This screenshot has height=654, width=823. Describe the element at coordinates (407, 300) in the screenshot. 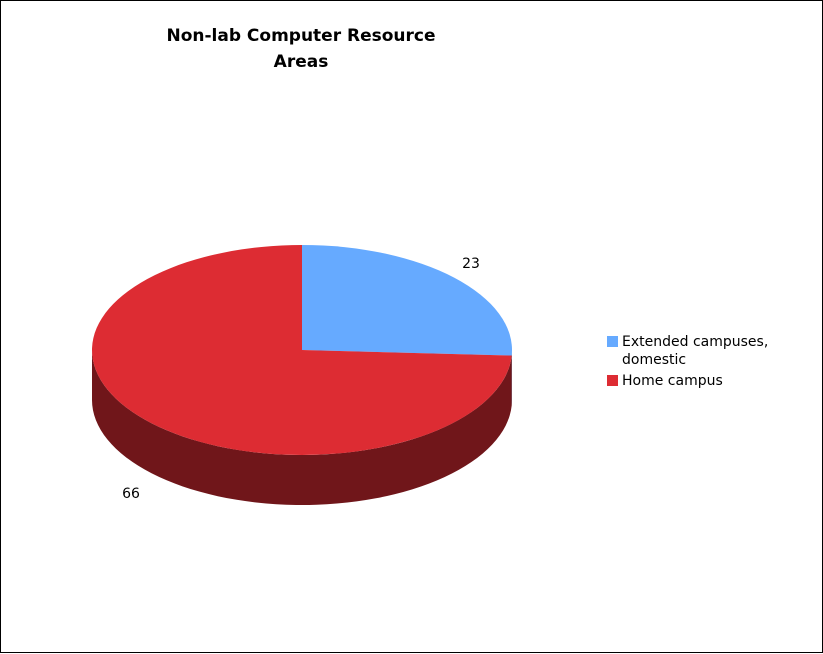

I see `pie-slice-extended-campuses` at that location.